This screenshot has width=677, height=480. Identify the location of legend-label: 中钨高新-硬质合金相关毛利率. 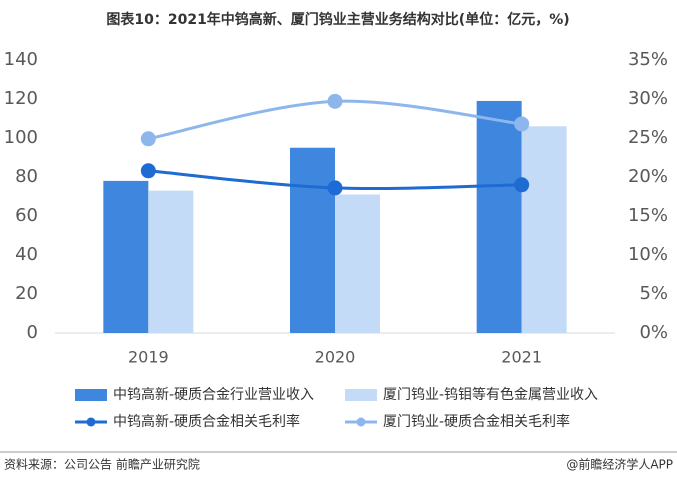
(206, 421).